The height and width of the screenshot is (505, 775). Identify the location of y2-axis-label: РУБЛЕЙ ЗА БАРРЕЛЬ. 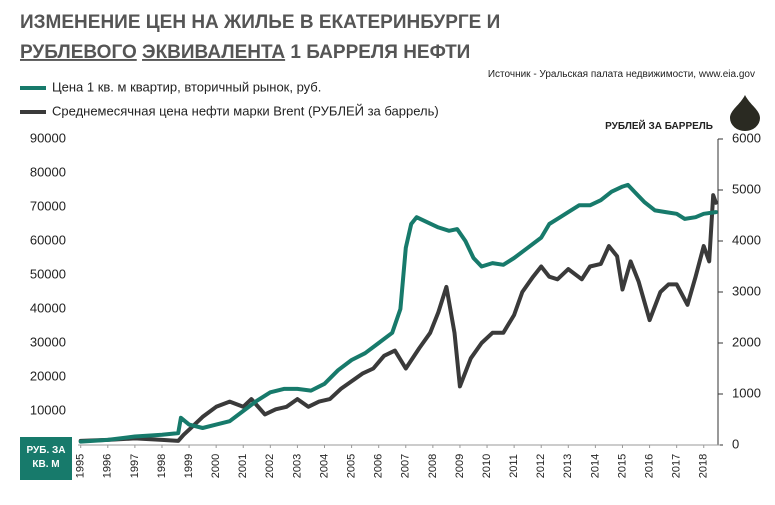
(659, 125).